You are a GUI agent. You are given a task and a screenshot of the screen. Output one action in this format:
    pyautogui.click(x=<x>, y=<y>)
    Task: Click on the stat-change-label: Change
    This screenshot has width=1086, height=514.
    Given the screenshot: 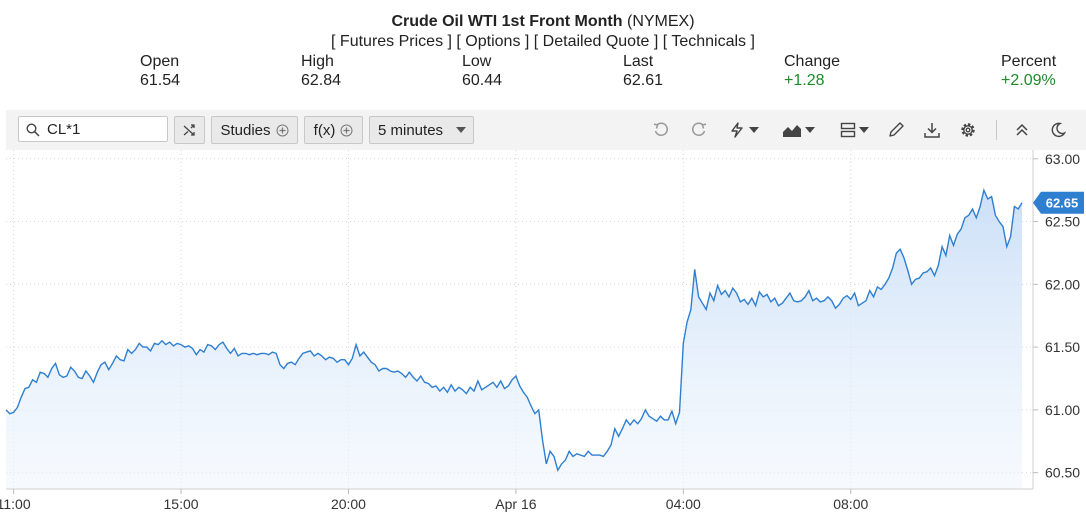 What is the action you would take?
    pyautogui.click(x=812, y=61)
    